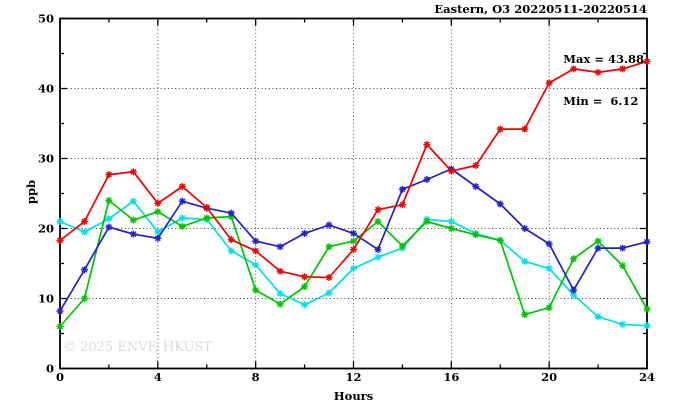 This screenshot has width=674, height=409. Describe the element at coordinates (603, 59) in the screenshot. I see `stats-max: Max = 43.88` at that location.